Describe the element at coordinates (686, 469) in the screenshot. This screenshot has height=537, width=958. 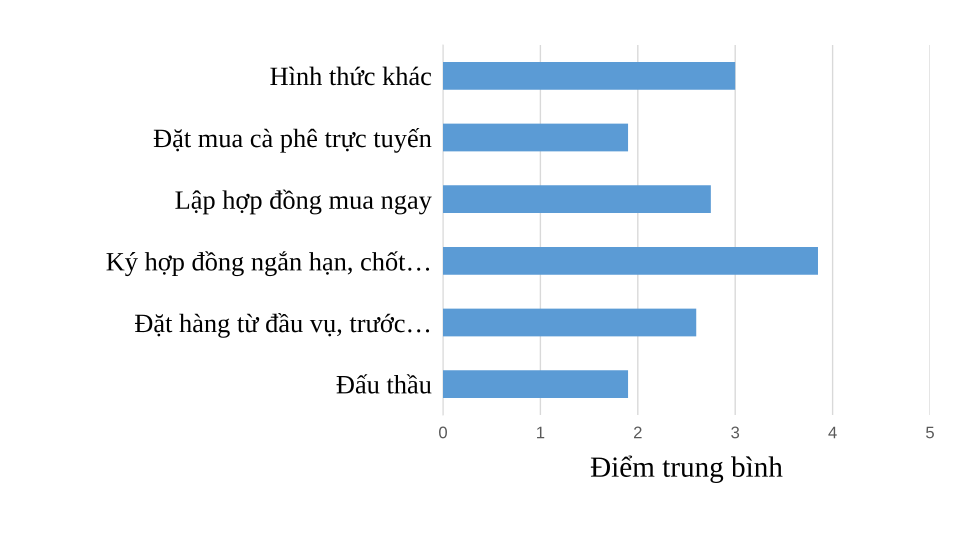
I see `x-axis-title: Điểm trung bình` at that location.